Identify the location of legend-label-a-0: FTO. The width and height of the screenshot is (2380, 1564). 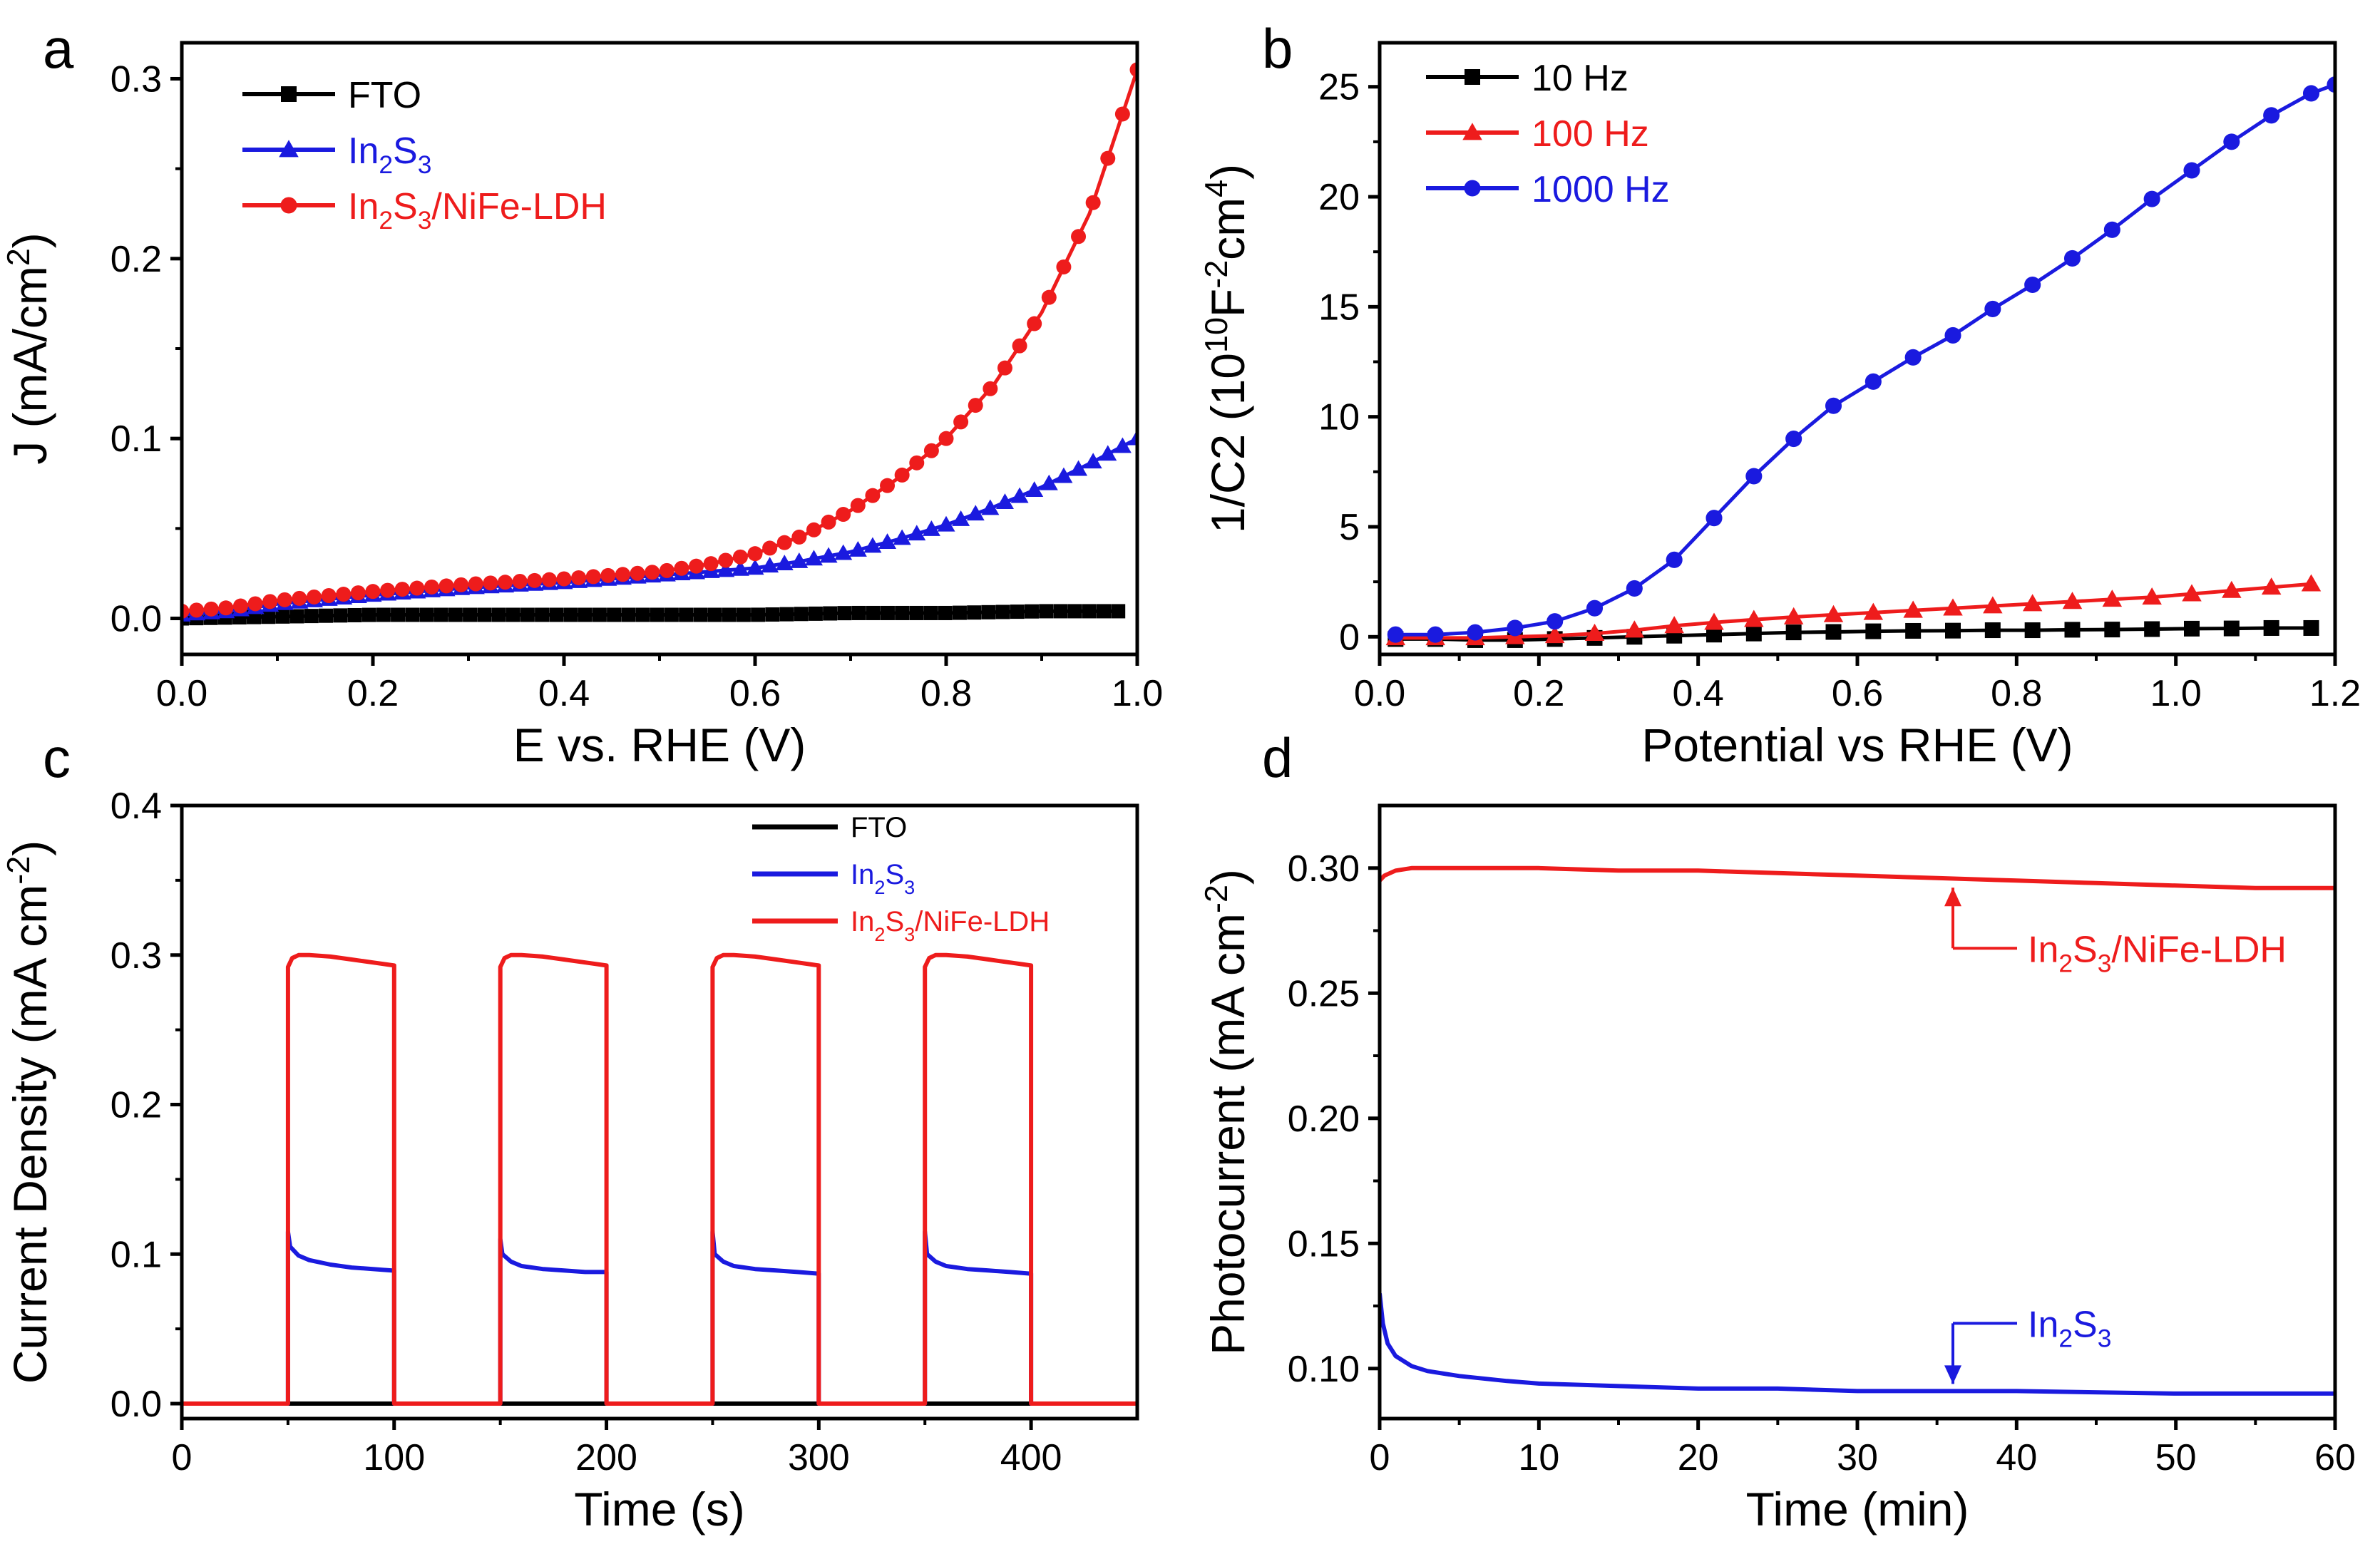
(384, 95).